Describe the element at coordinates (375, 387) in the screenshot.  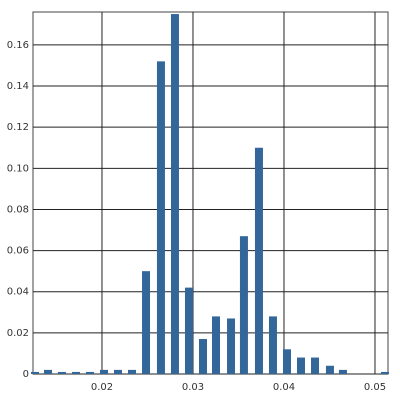
I see `x-tick-label: 0.05` at that location.